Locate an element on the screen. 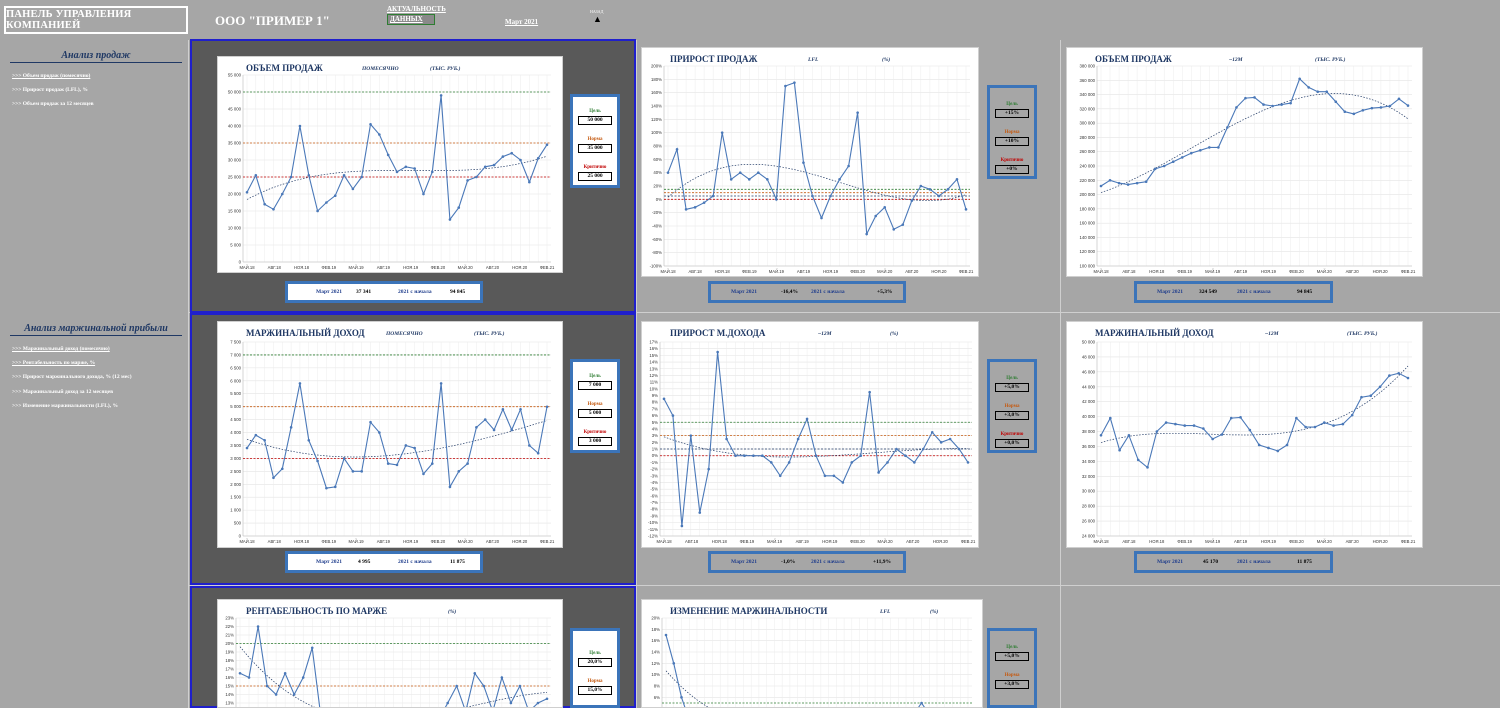  target-value: 50 000 is located at coordinates (595, 120).